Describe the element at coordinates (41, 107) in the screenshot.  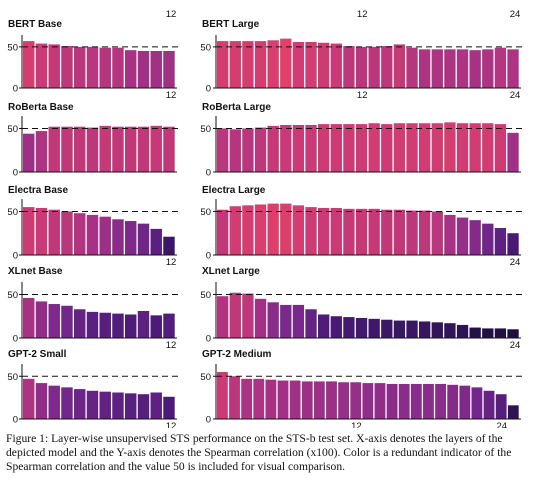
I see `panel-title: RoBerta Base` at that location.